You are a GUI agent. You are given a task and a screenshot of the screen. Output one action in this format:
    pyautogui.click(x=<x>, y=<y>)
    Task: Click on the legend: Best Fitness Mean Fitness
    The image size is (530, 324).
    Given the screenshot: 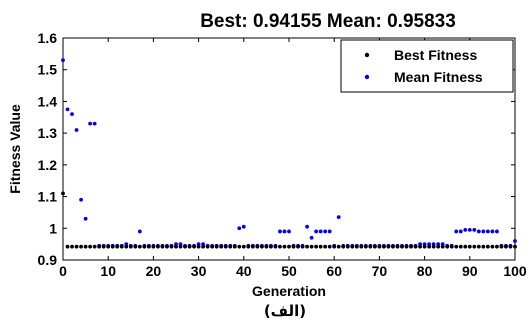 What is the action you would take?
    pyautogui.click(x=427, y=66)
    